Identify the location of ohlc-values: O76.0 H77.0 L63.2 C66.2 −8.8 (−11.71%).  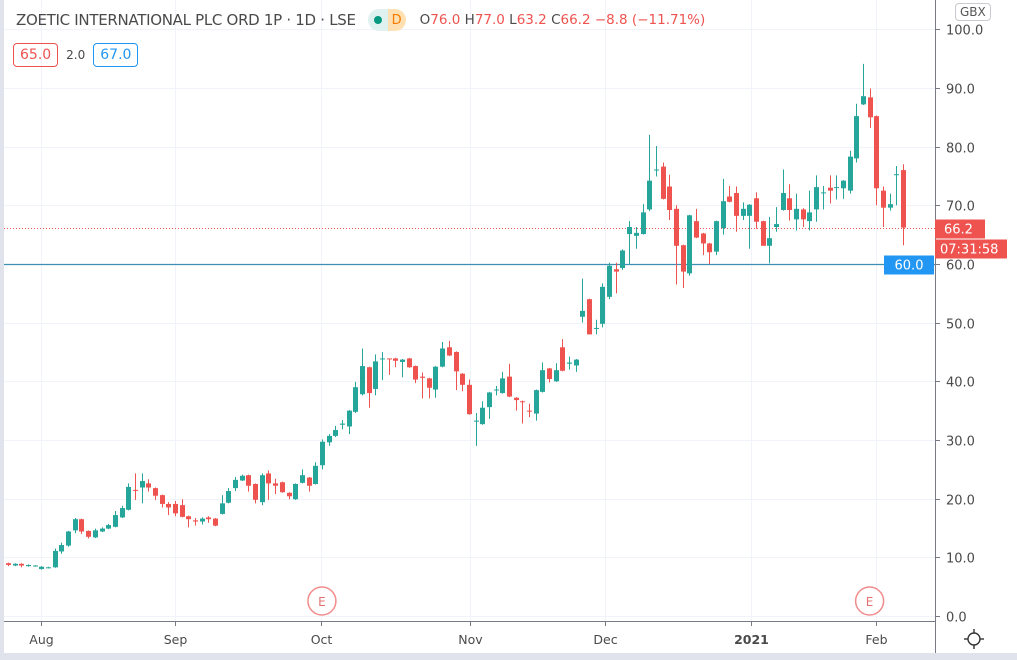
(563, 20).